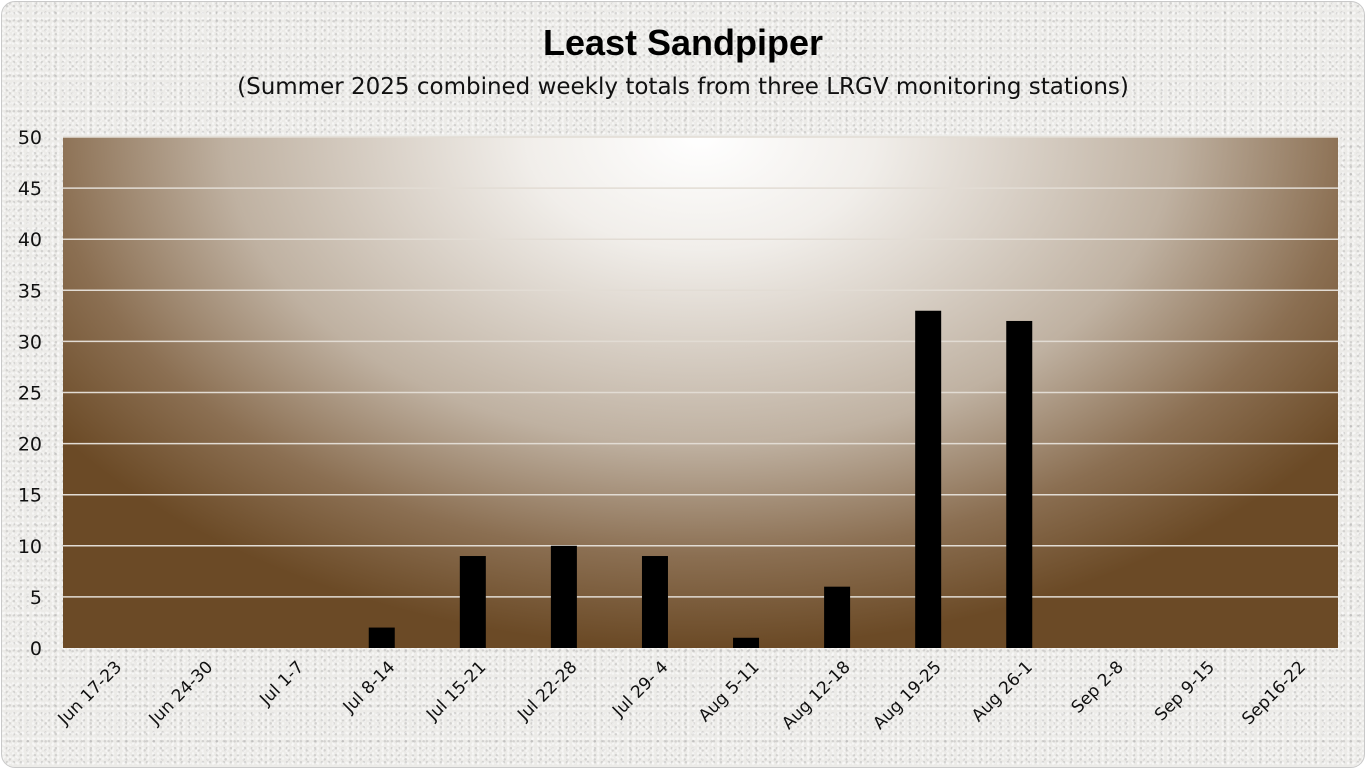  I want to click on x-tick-label: Jul 15-21, so click(456, 691).